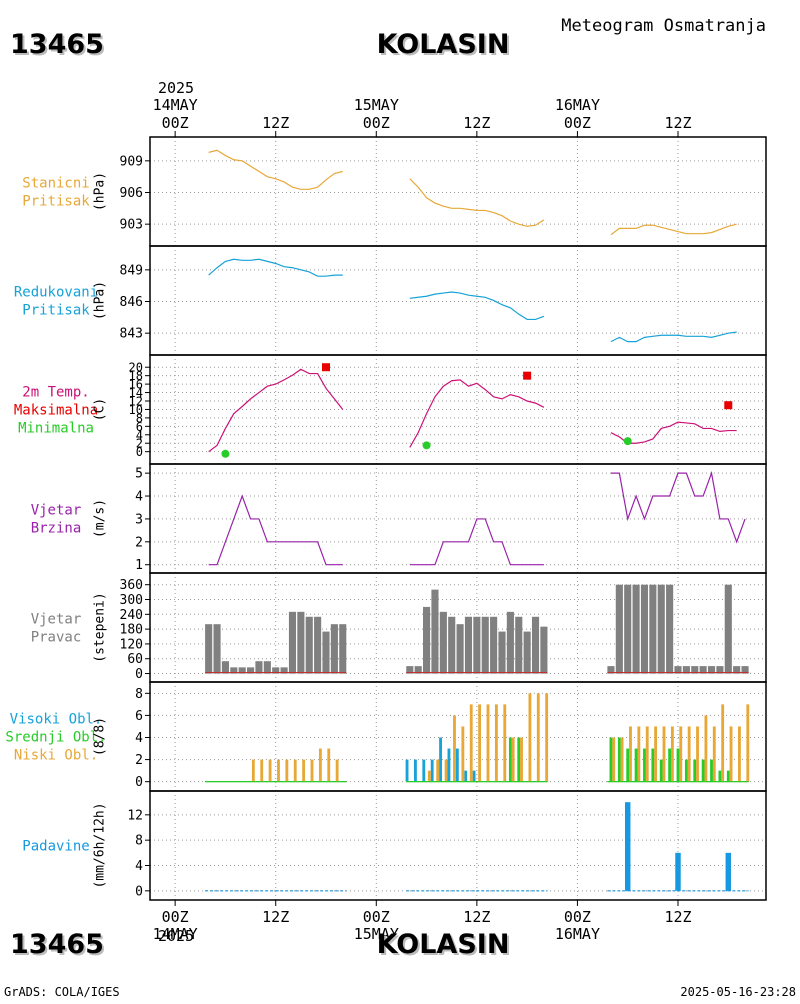  Describe the element at coordinates (678, 507) in the screenshot. I see `wind-speed-line` at that location.